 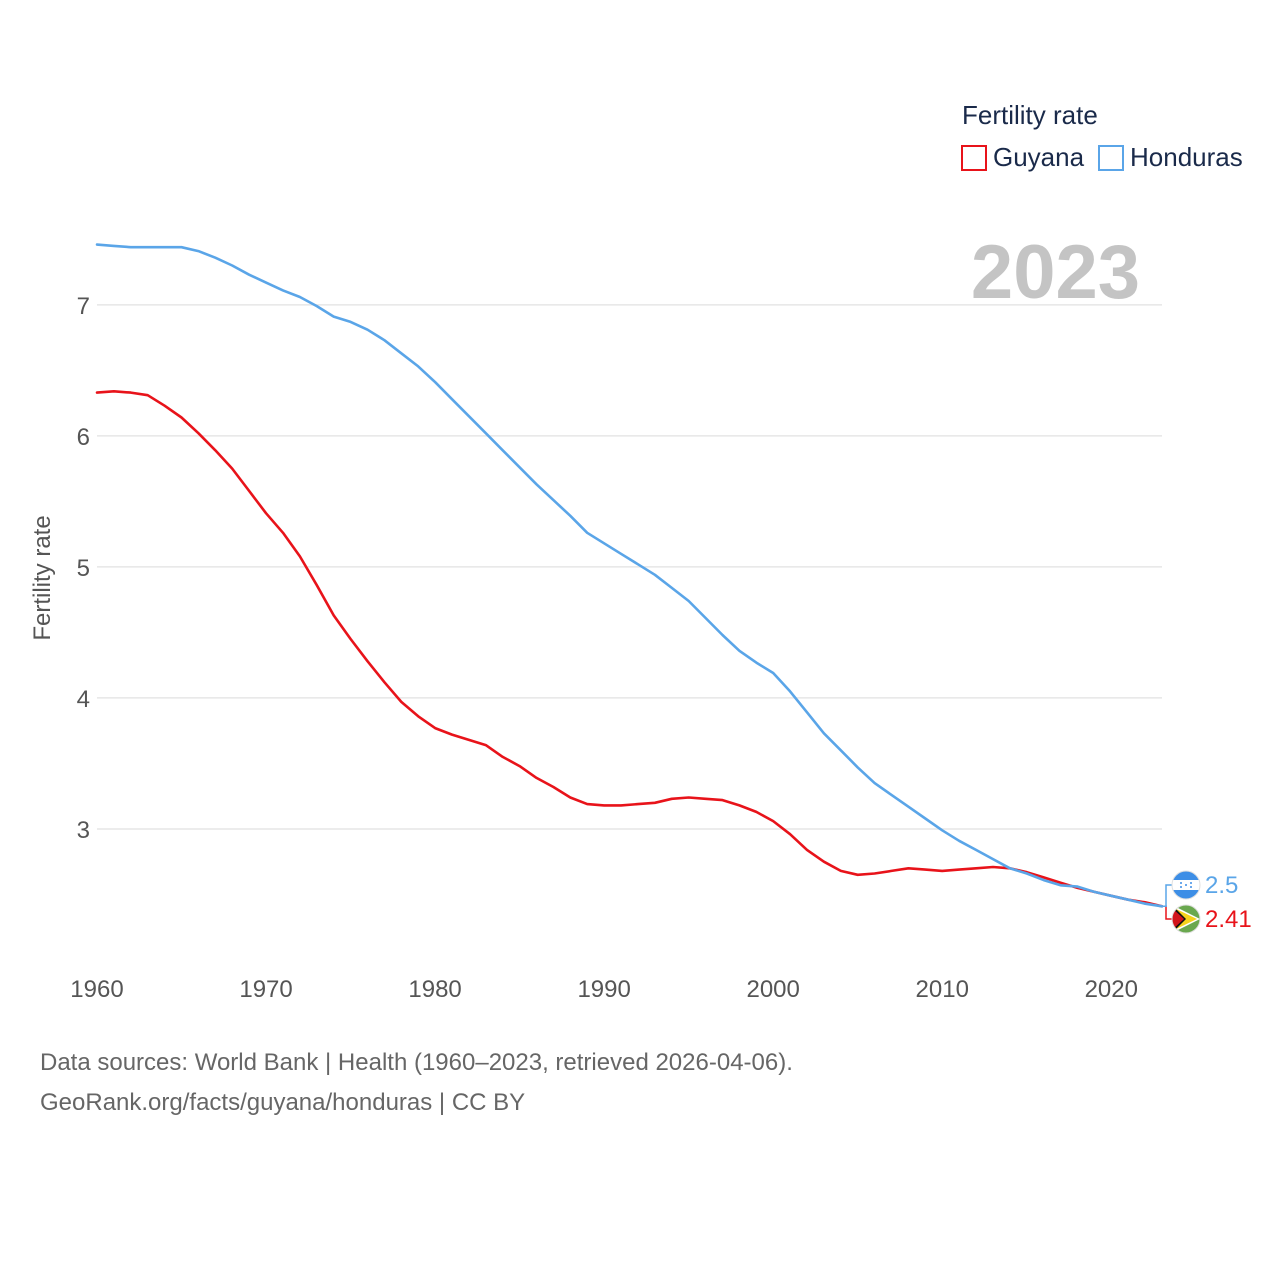 What do you see at coordinates (265, 989) in the screenshot?
I see `x-tick-label-1970: 1970` at bounding box center [265, 989].